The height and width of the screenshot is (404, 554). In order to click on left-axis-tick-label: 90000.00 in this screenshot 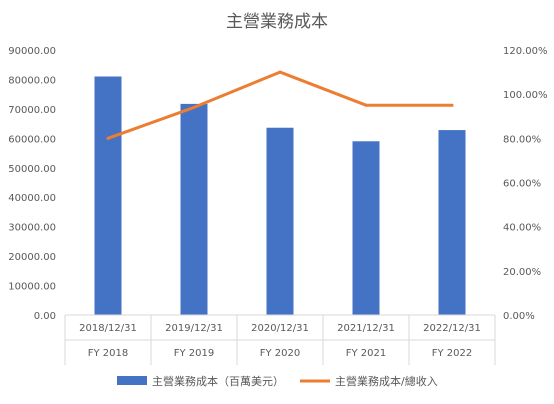, I will do `click(32, 51)`.